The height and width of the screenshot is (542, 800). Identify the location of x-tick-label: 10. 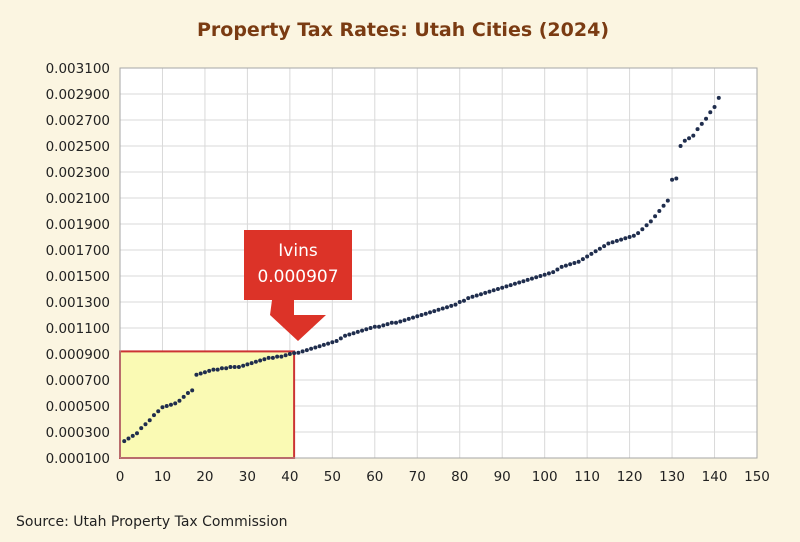
(162, 477).